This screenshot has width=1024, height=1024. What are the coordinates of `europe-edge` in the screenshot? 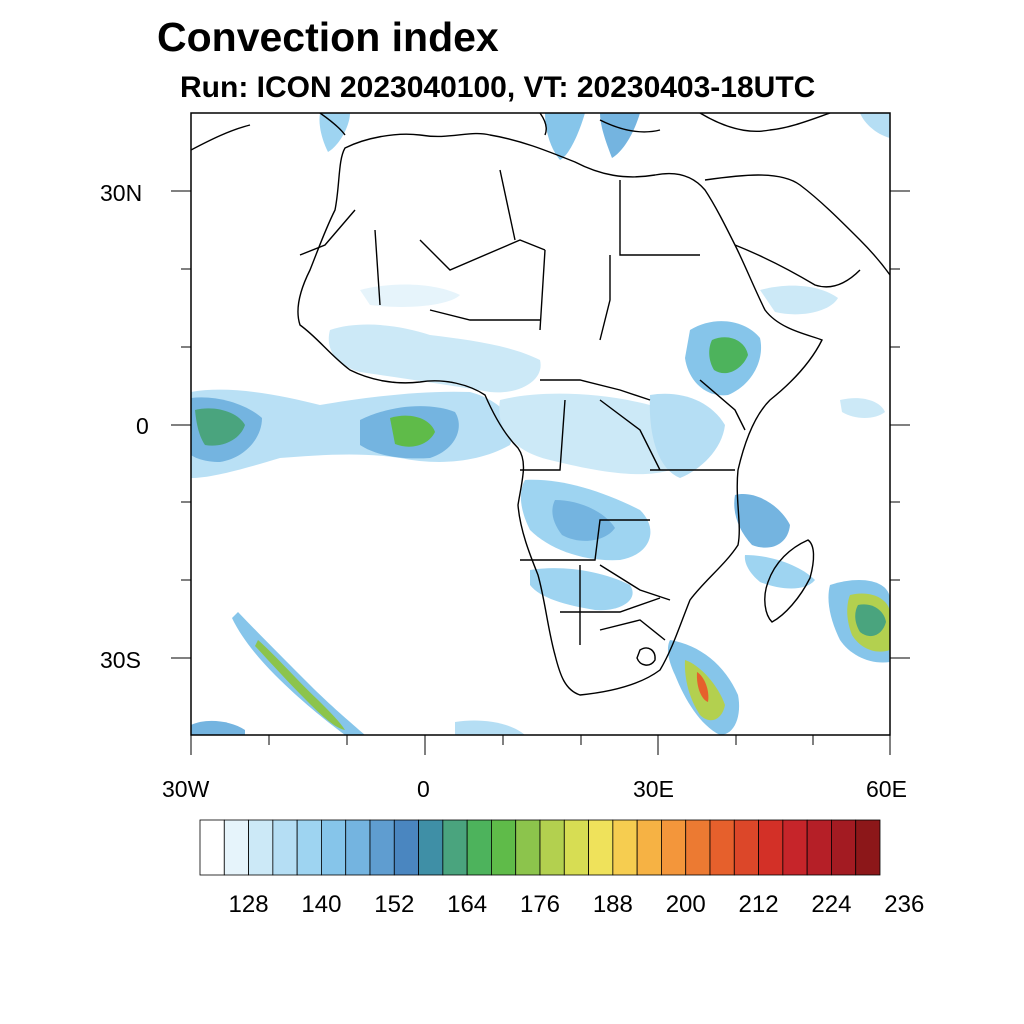 It's located at (511, 132).